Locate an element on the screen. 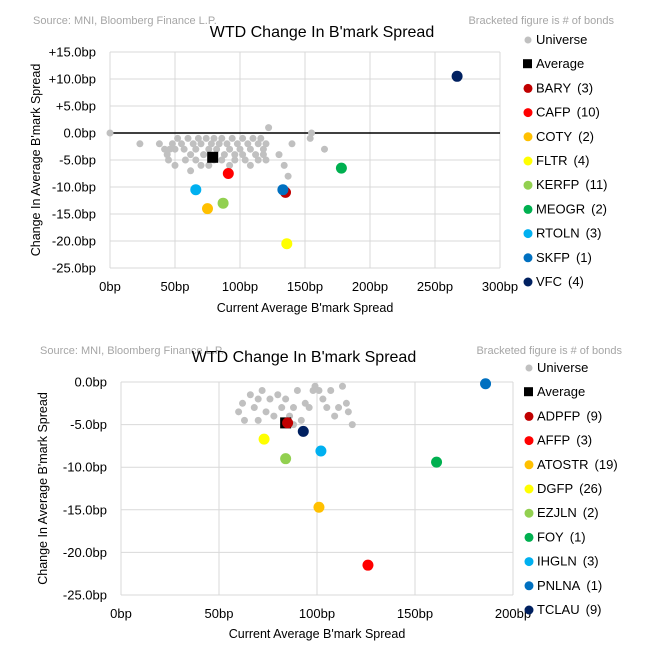 The width and height of the screenshot is (649, 672). chart-1-point-vfc is located at coordinates (457, 76).